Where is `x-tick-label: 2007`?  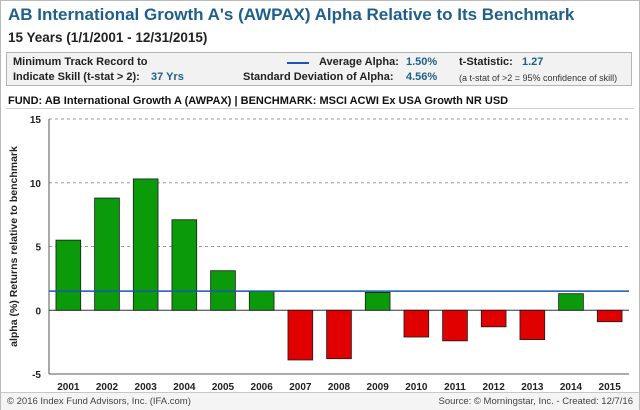
x-tick-label: 2007 is located at coordinates (300, 386).